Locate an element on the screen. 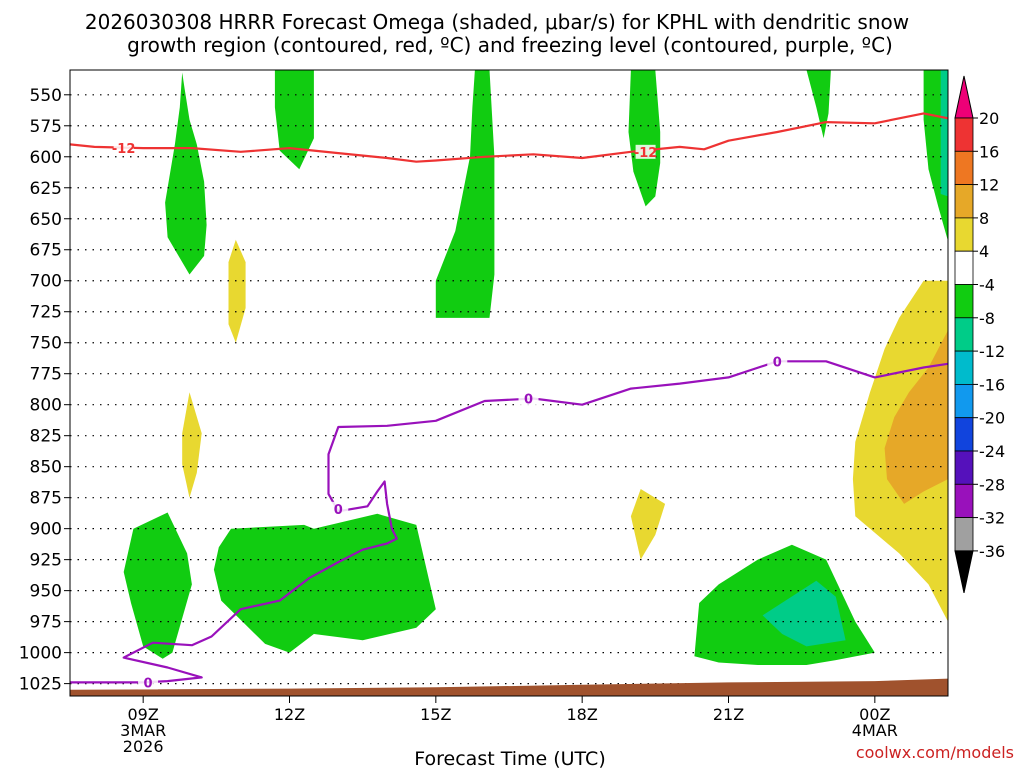 This screenshot has height=768, width=1024. contour-label-0-0: -12 is located at coordinates (124, 149).